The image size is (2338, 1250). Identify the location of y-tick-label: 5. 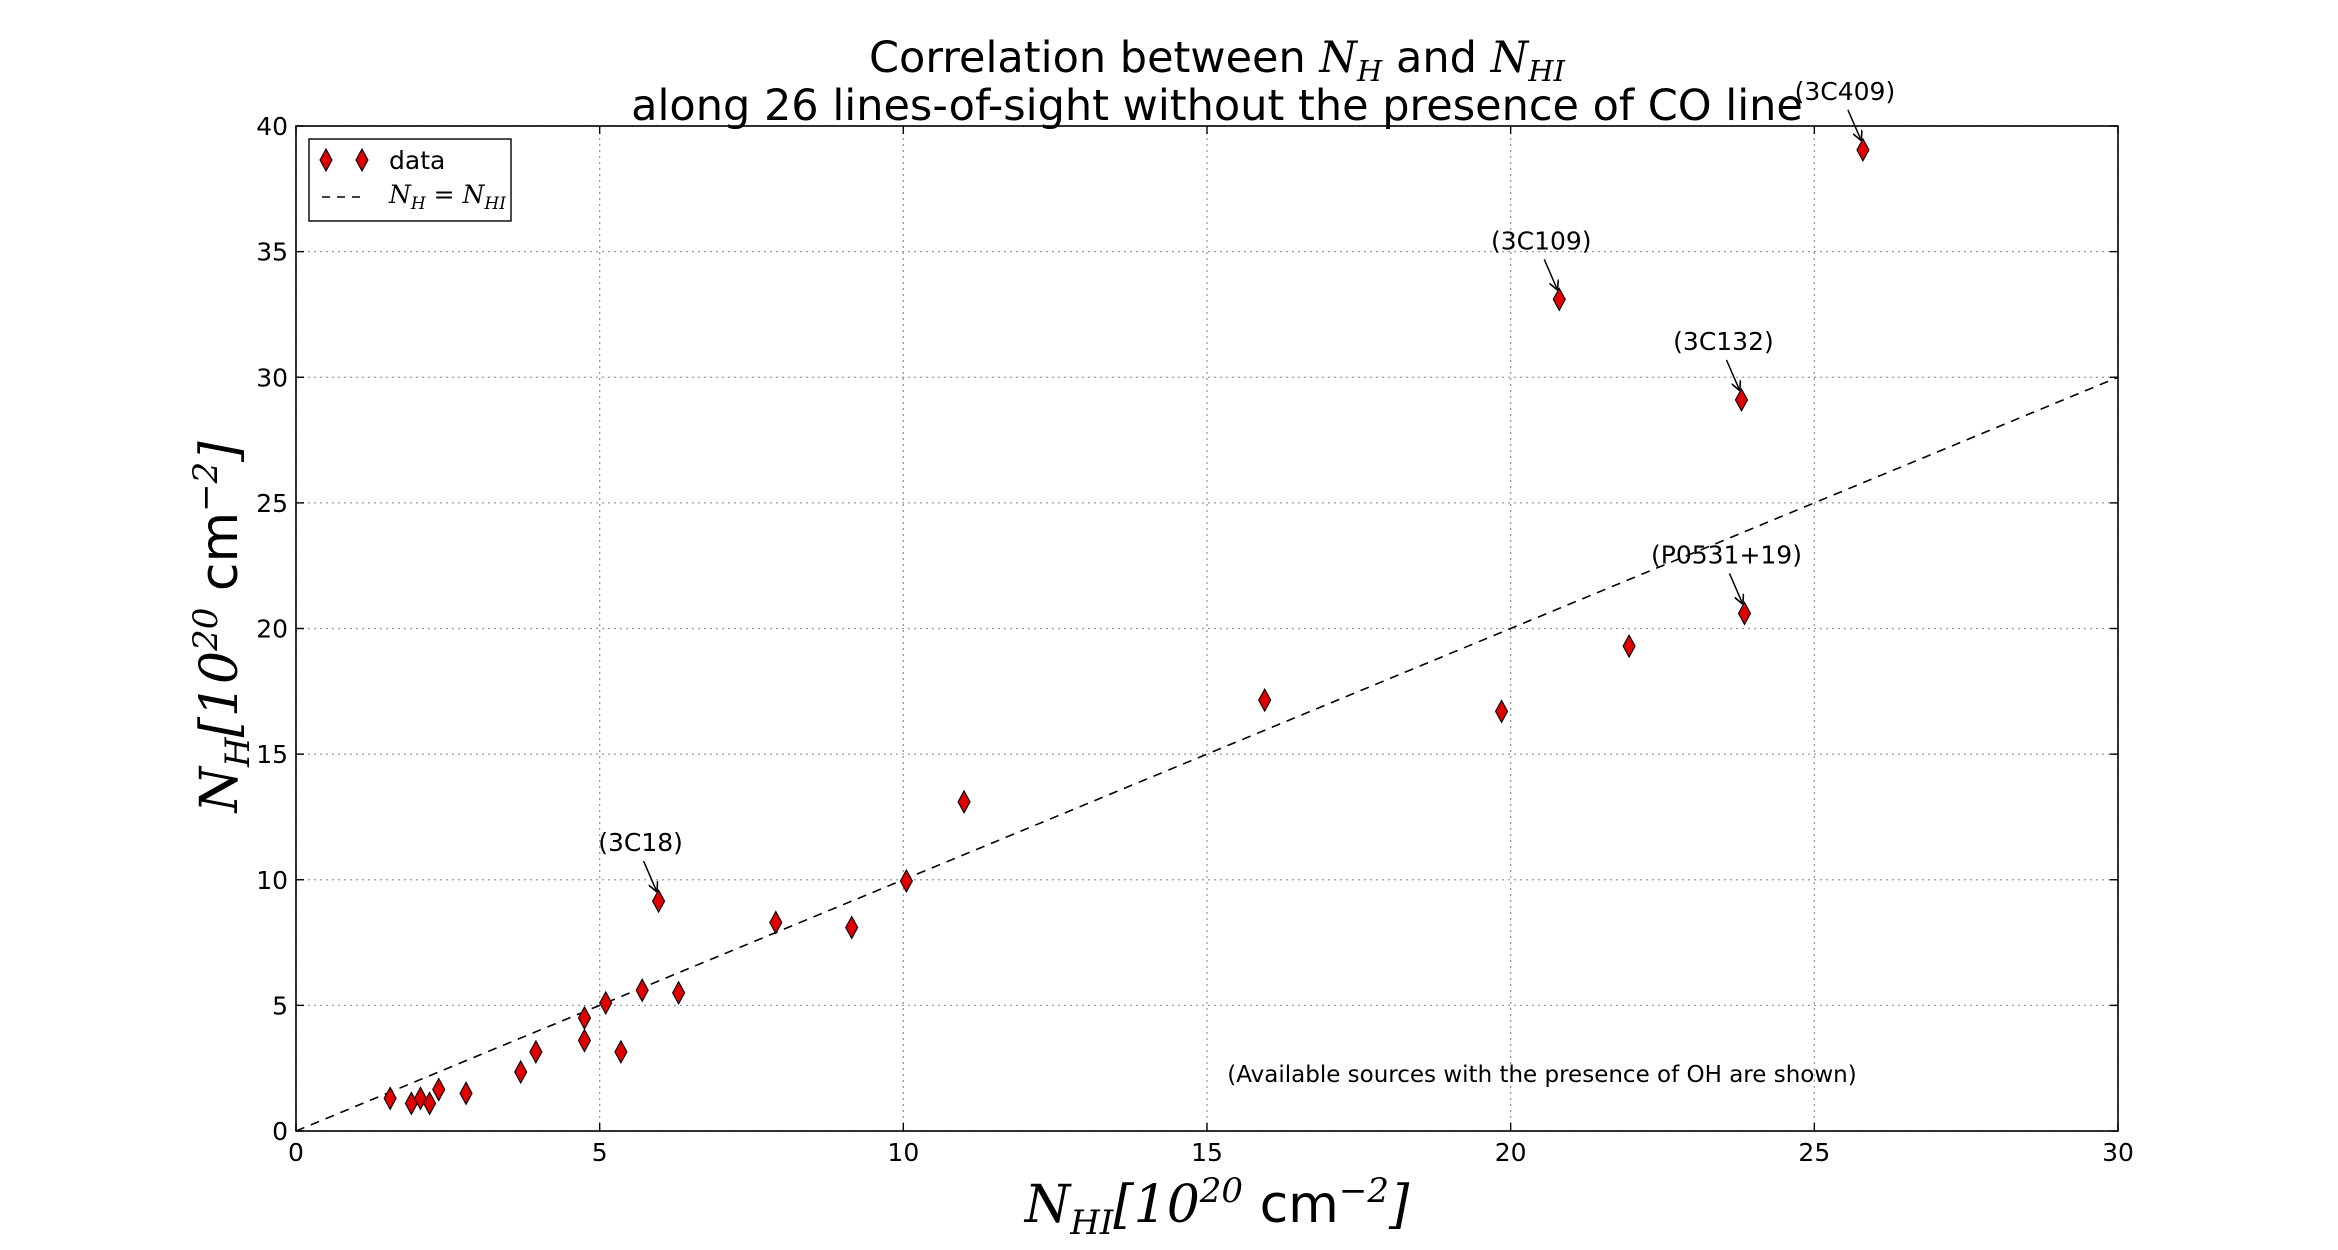
(280, 1005).